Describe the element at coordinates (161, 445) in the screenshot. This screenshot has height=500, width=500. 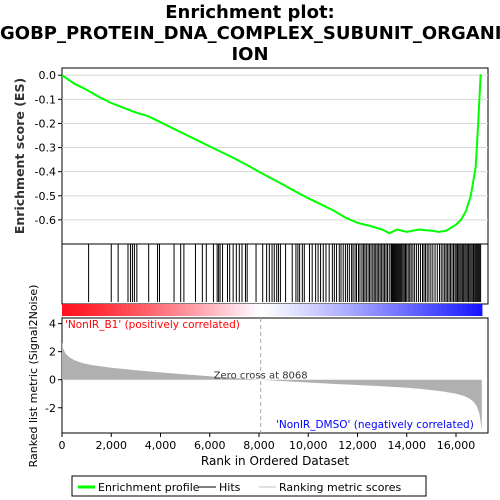
I see `xtick-label: 4,000` at that location.